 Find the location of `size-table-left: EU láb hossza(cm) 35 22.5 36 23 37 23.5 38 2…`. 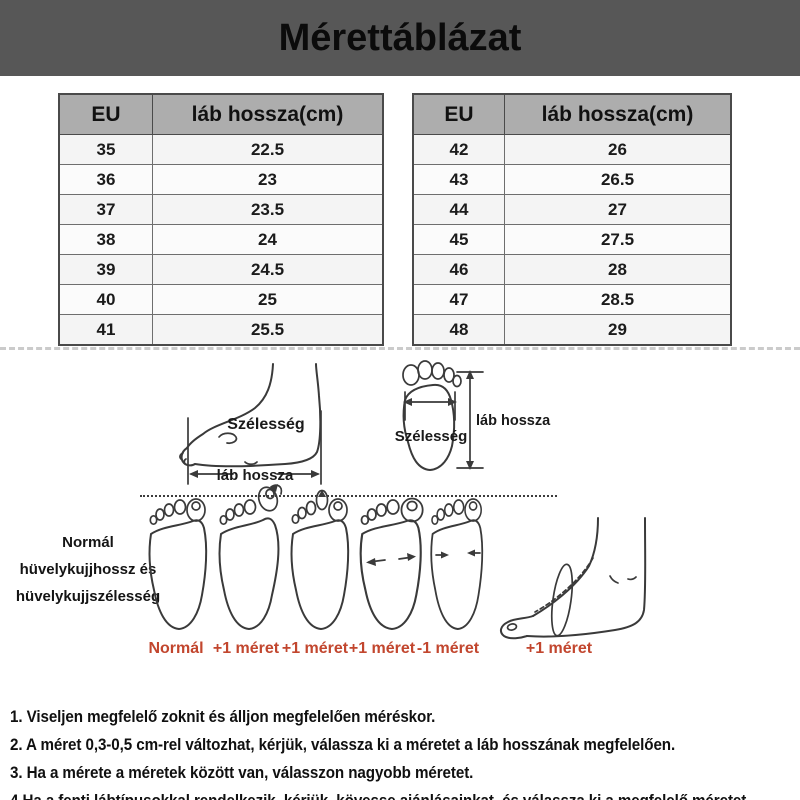

size-table-left: EU láb hossza(cm) 35 22.5 36 23 37 23.5 38 2… is located at coordinates (221, 219).